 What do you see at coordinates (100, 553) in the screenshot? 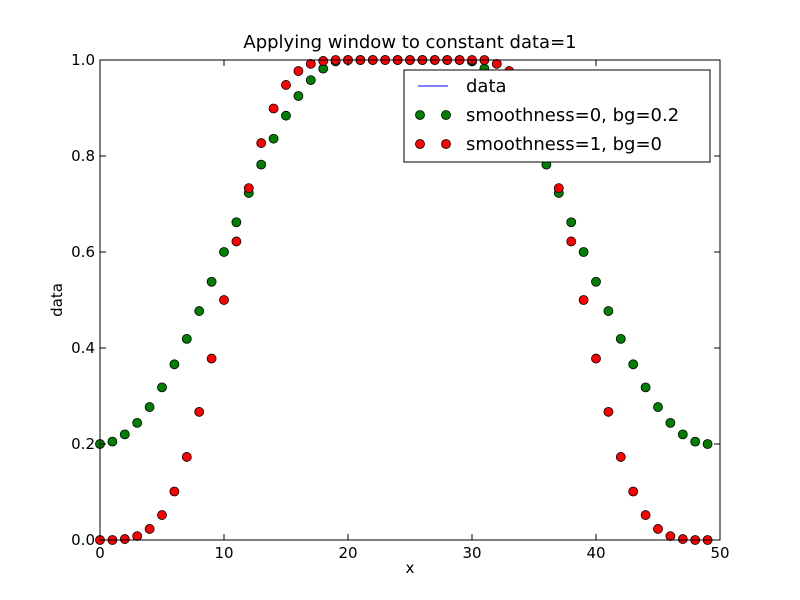
I see `x-tick-label: 0` at bounding box center [100, 553].